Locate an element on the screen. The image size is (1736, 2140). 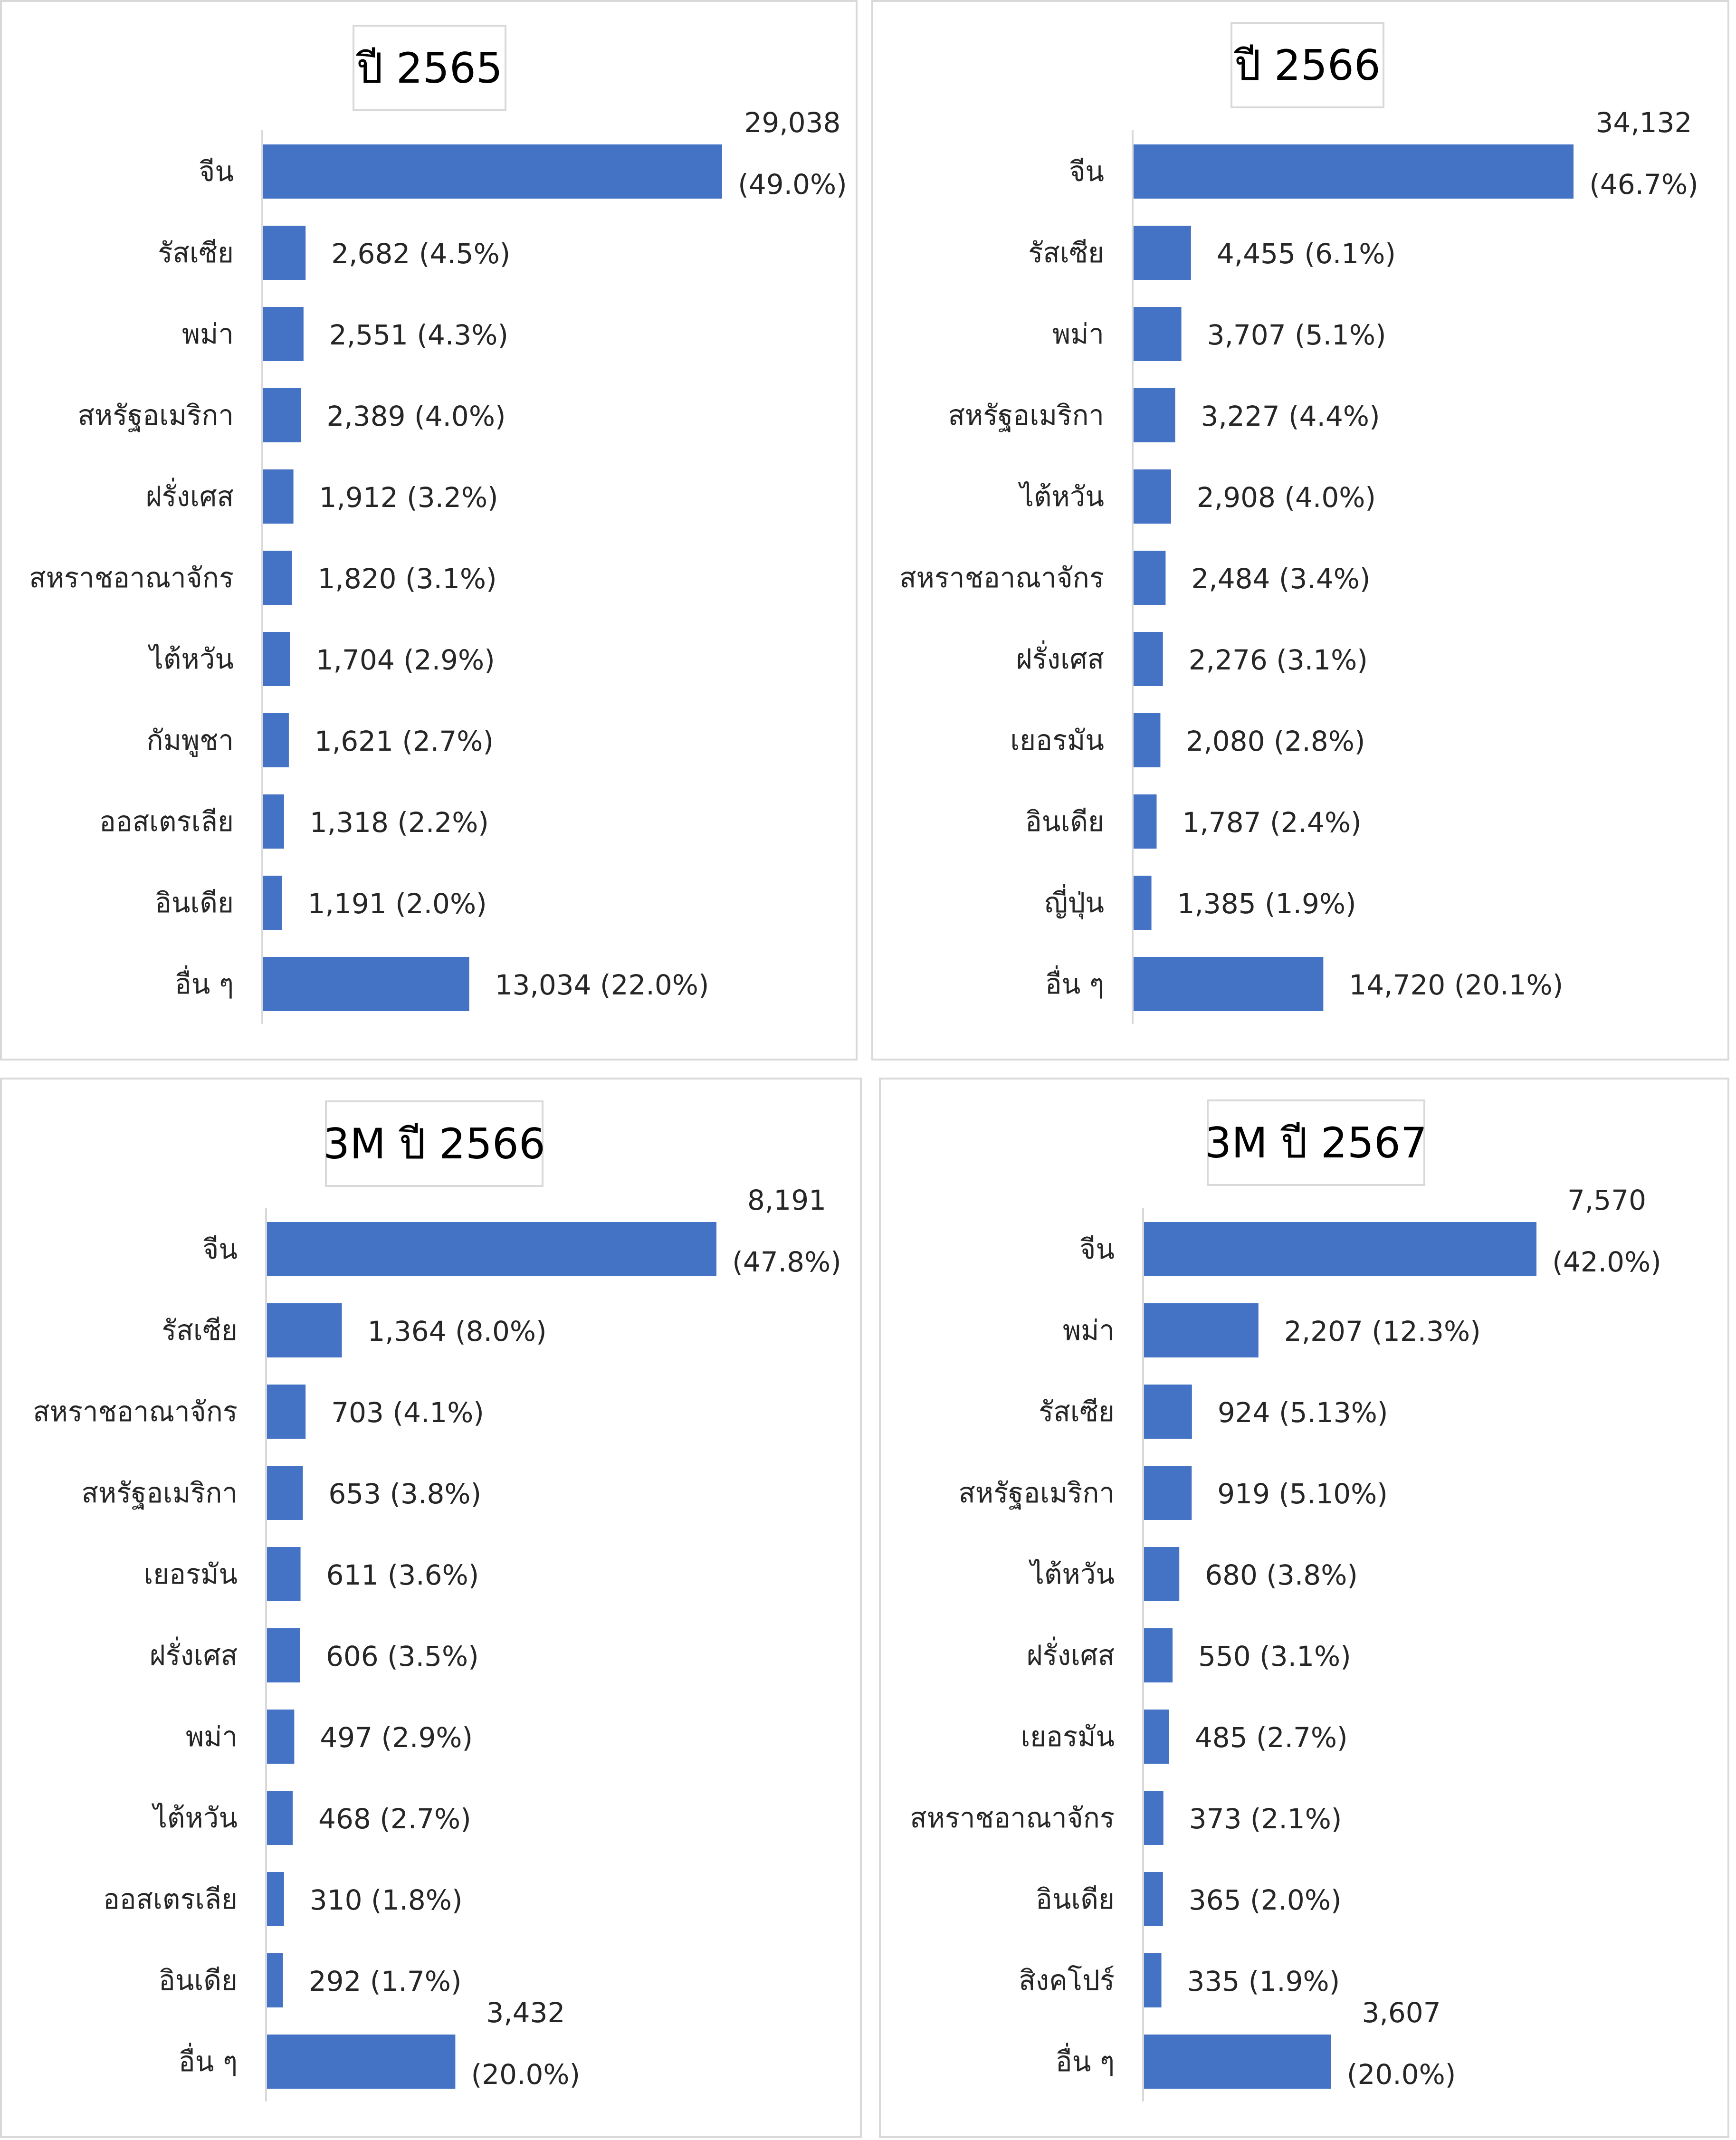
data-label: 2,080 (2.8%) is located at coordinates (1276, 741).